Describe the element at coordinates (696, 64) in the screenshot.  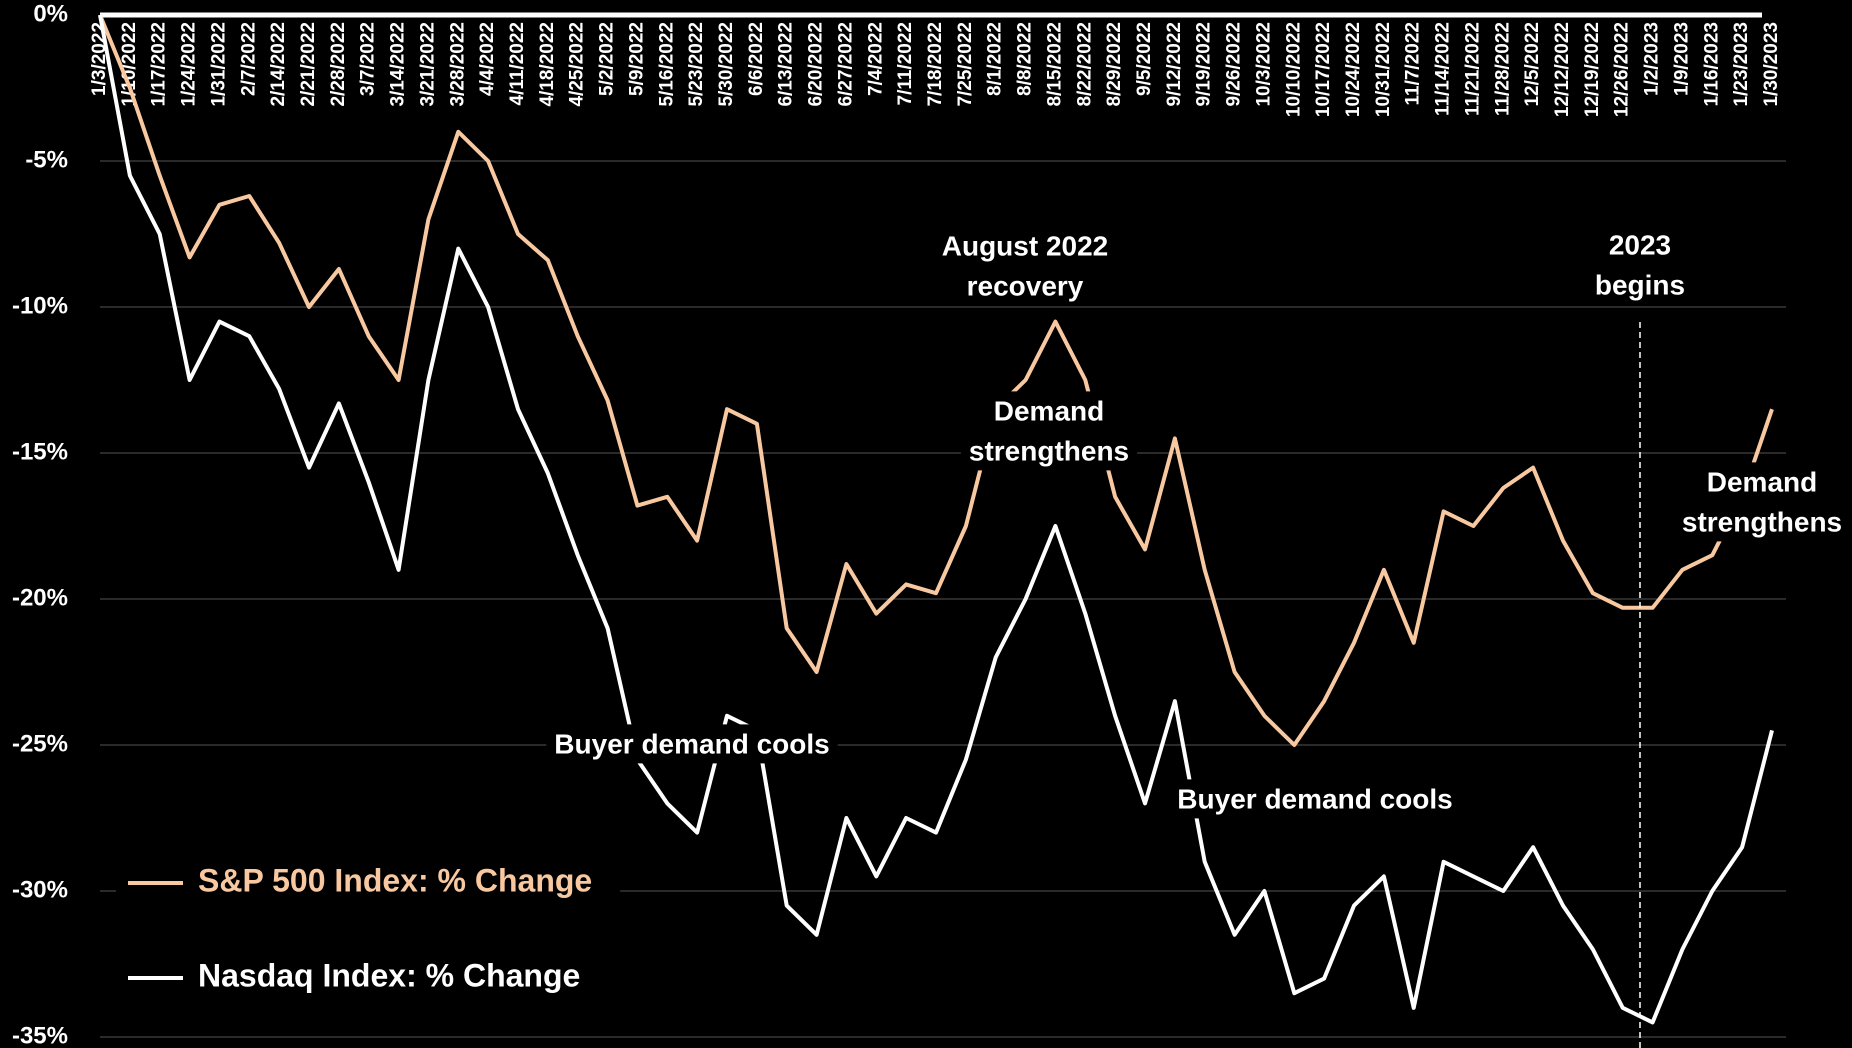
I see `x-tick-label: 5/23/2022` at that location.